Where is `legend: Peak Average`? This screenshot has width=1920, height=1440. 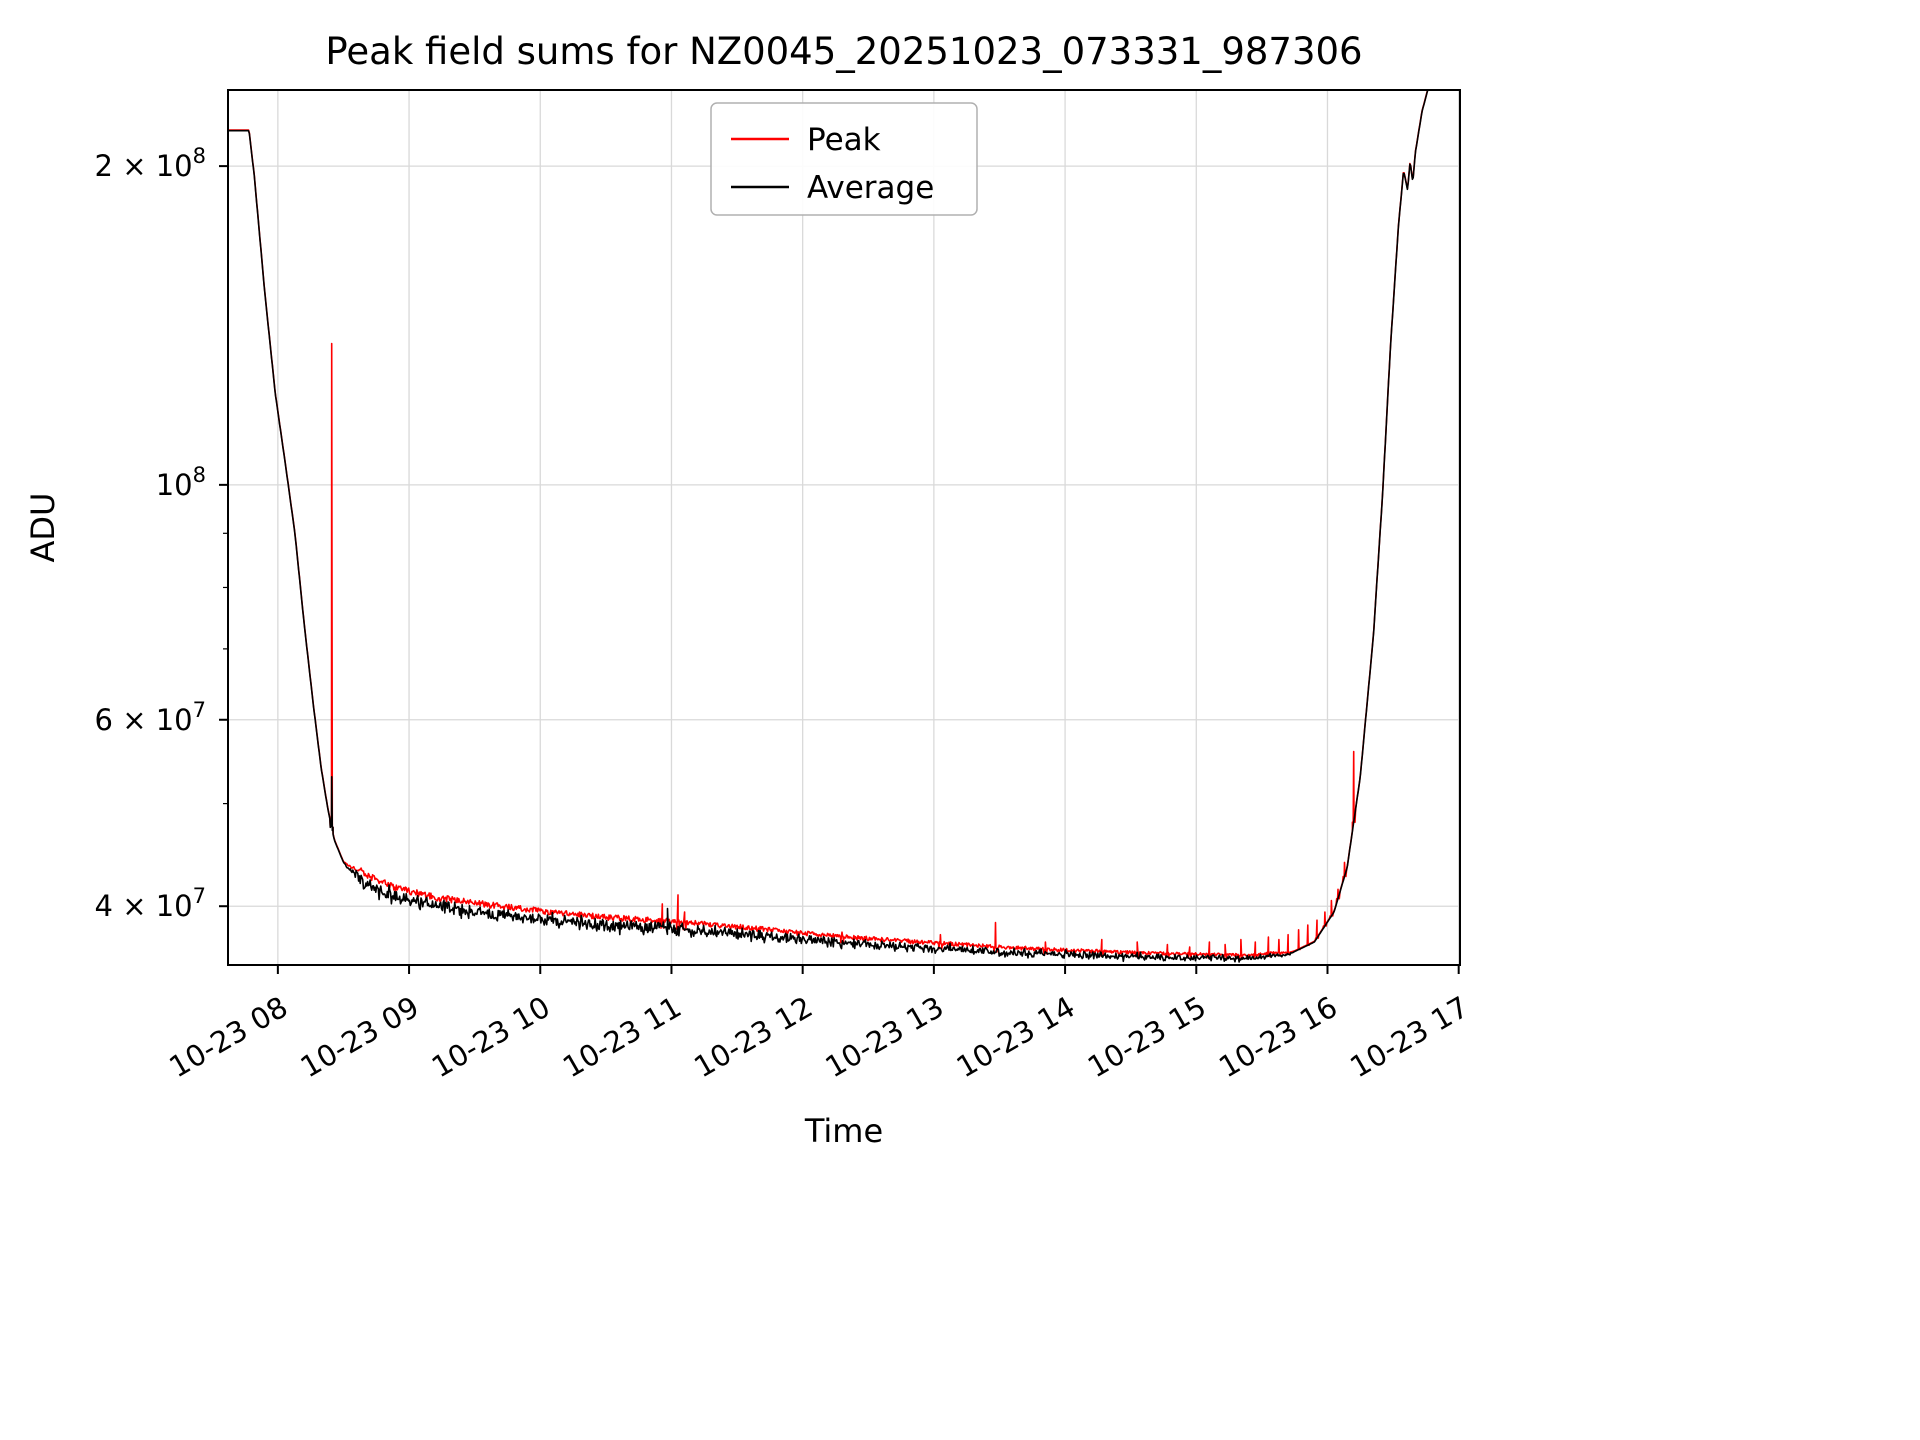
legend: Peak Average is located at coordinates (844, 159).